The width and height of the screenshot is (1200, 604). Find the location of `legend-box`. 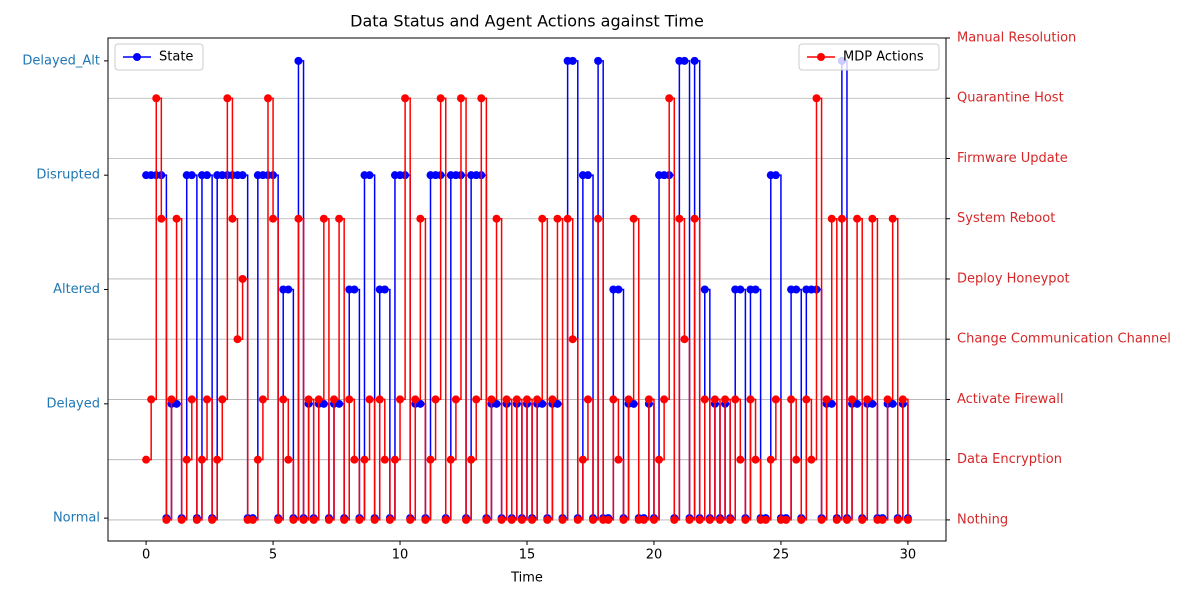

legend-box is located at coordinates (159, 57).